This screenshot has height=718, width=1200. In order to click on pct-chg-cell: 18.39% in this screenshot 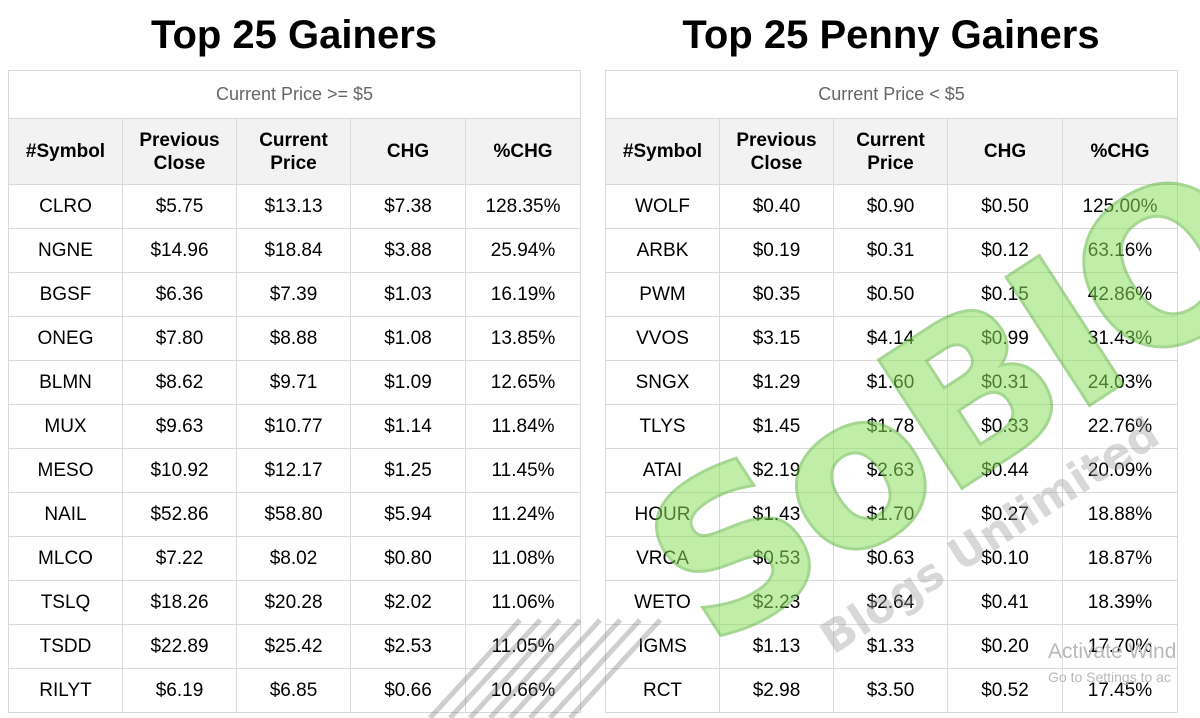, I will do `click(1120, 602)`.